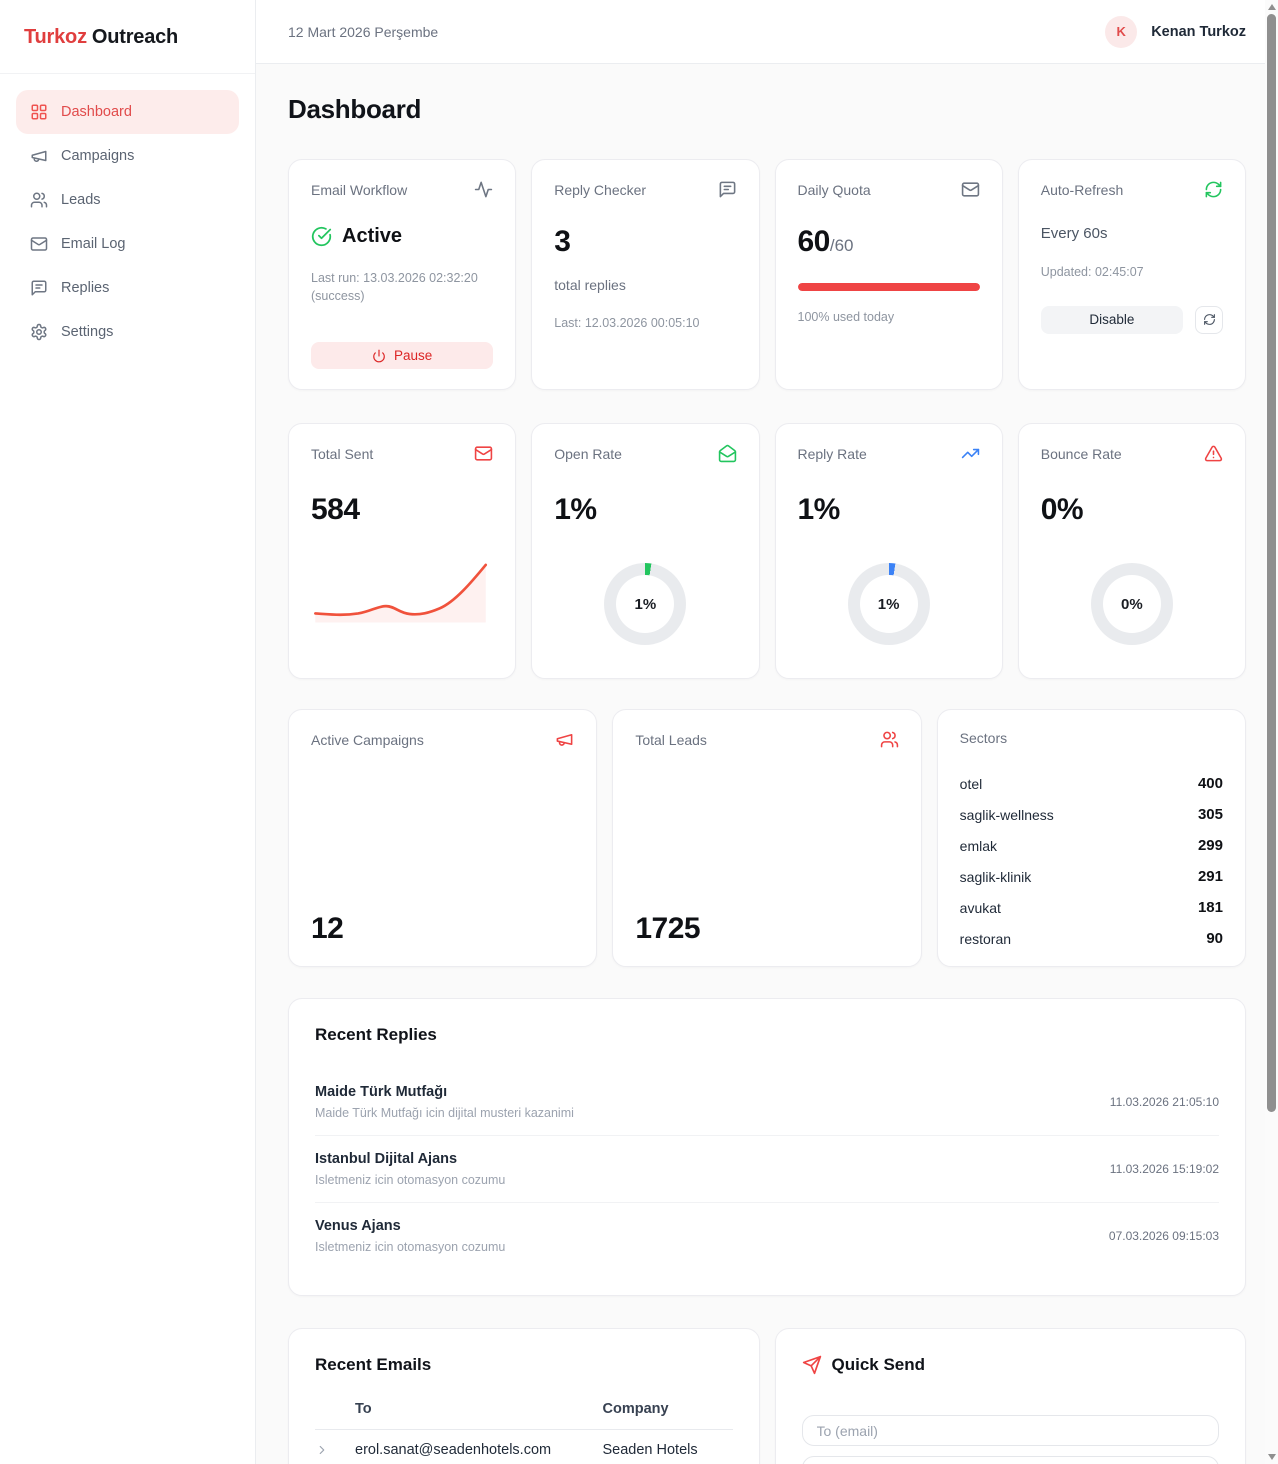 The width and height of the screenshot is (1278, 1464). What do you see at coordinates (814, 241) in the screenshot?
I see `quota-used: 60` at bounding box center [814, 241].